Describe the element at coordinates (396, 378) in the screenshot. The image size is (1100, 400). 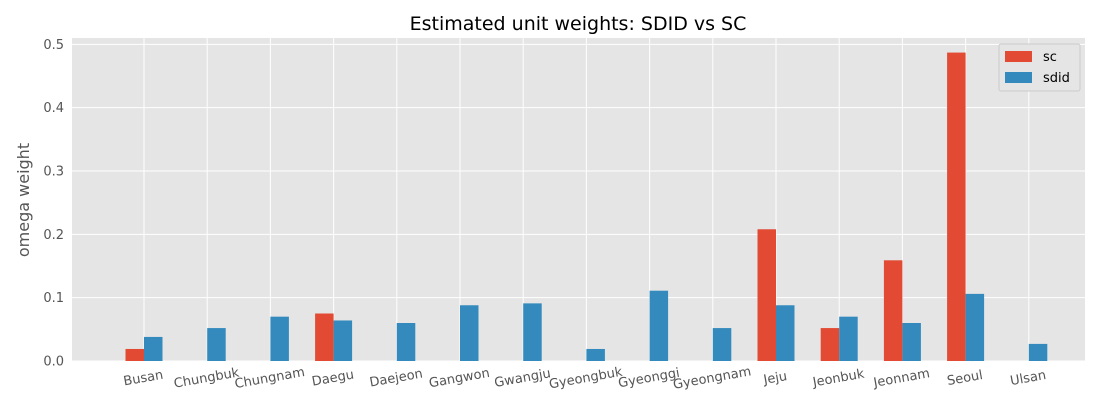
I see `x-tick-label: Daejeon` at that location.